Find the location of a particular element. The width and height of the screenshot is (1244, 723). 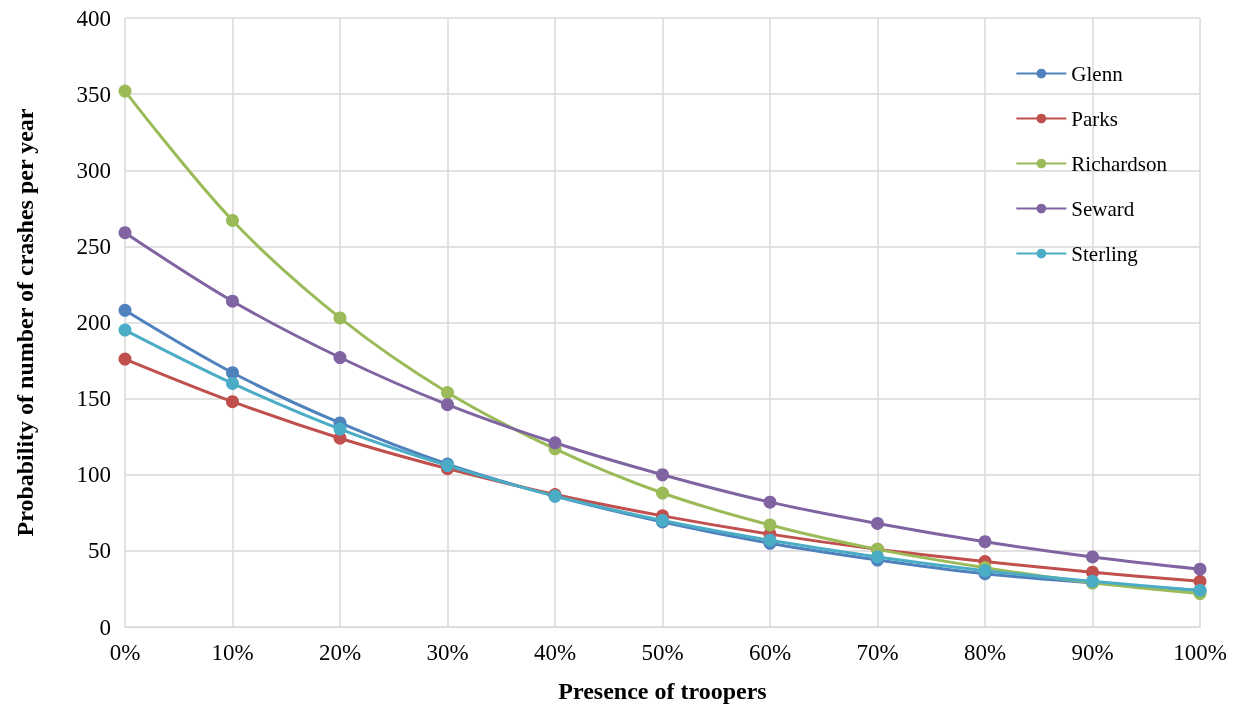

x-tick-label: 80% is located at coordinates (985, 652).